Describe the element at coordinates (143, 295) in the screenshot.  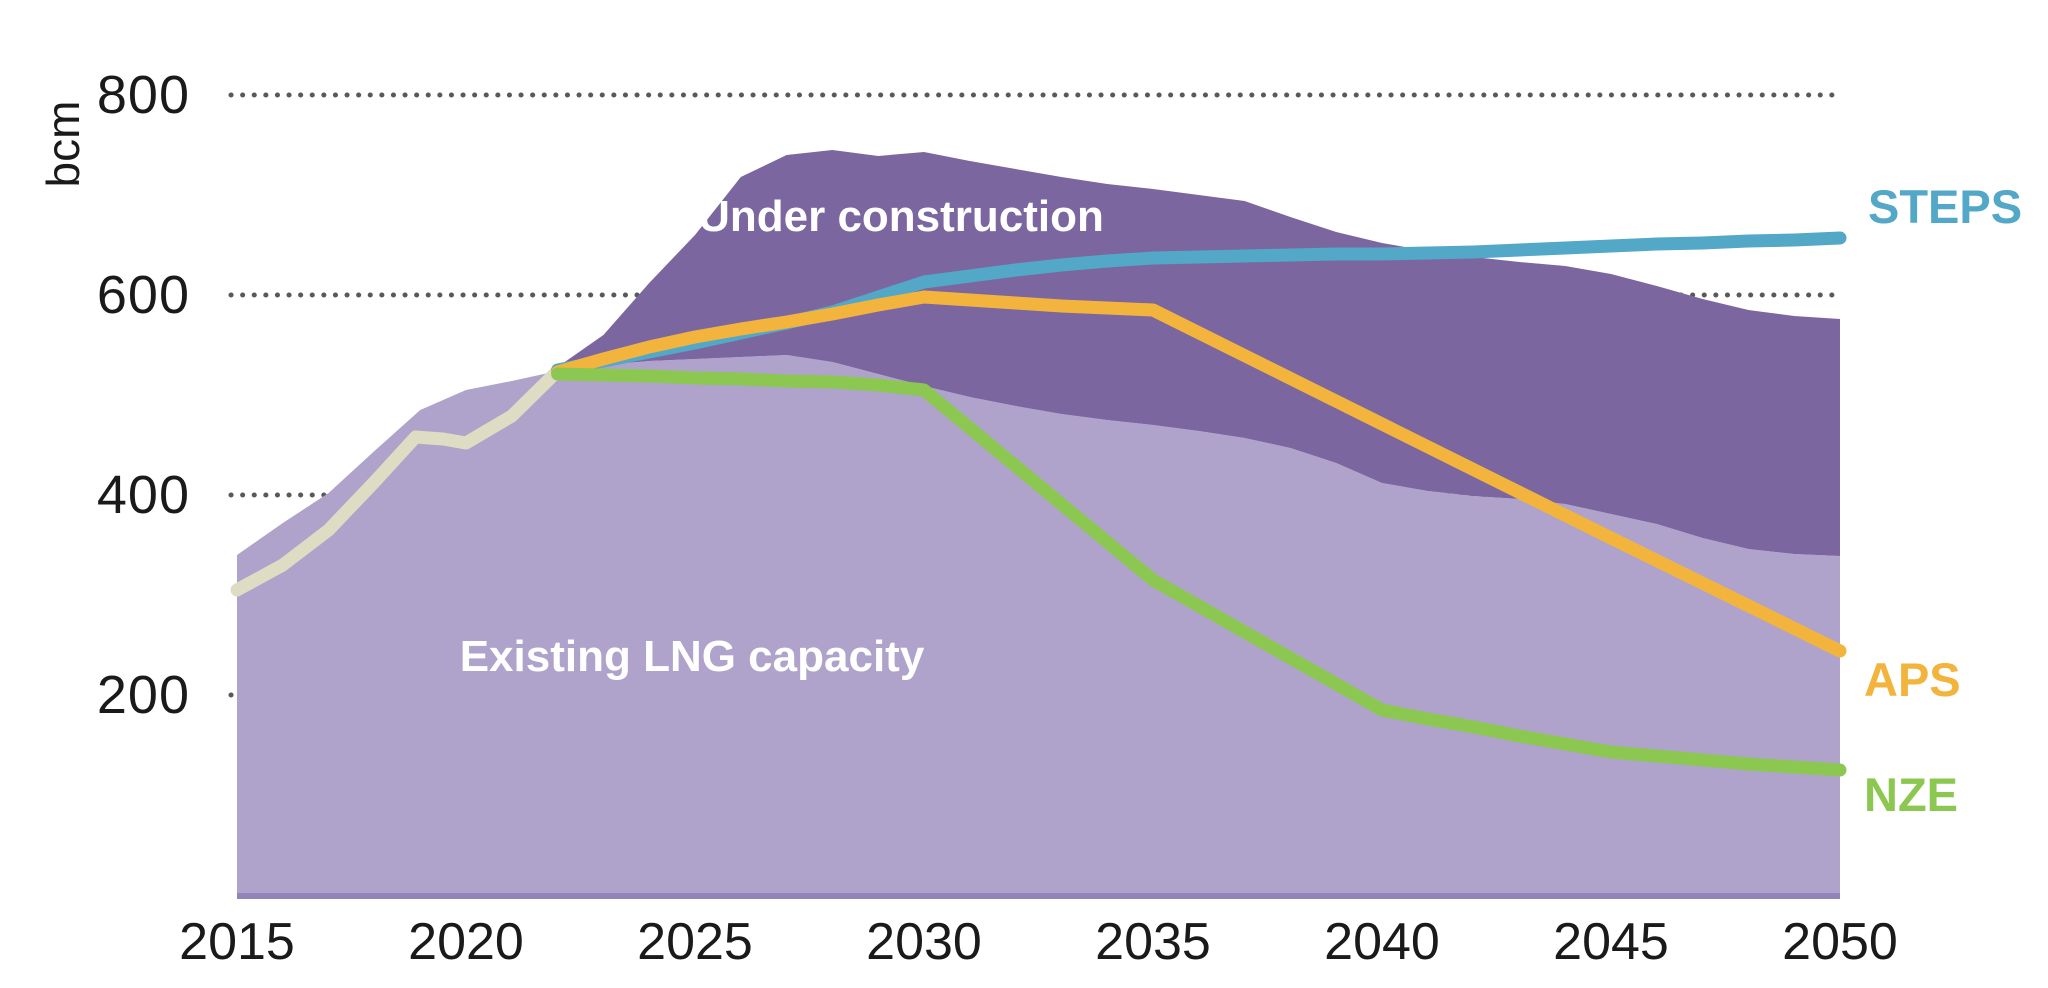
I see `y-tick-label-600: 600` at that location.